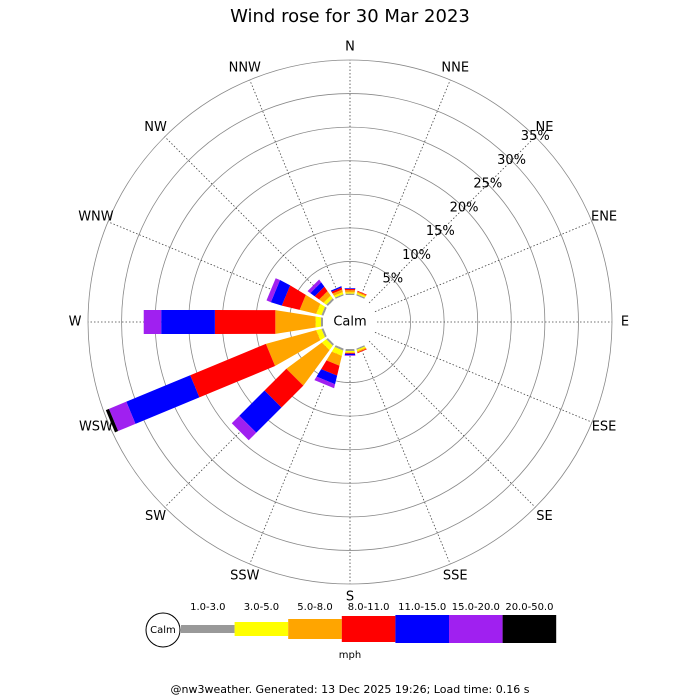  Describe the element at coordinates (604, 216) in the screenshot. I see `direction-label: ENE` at that location.